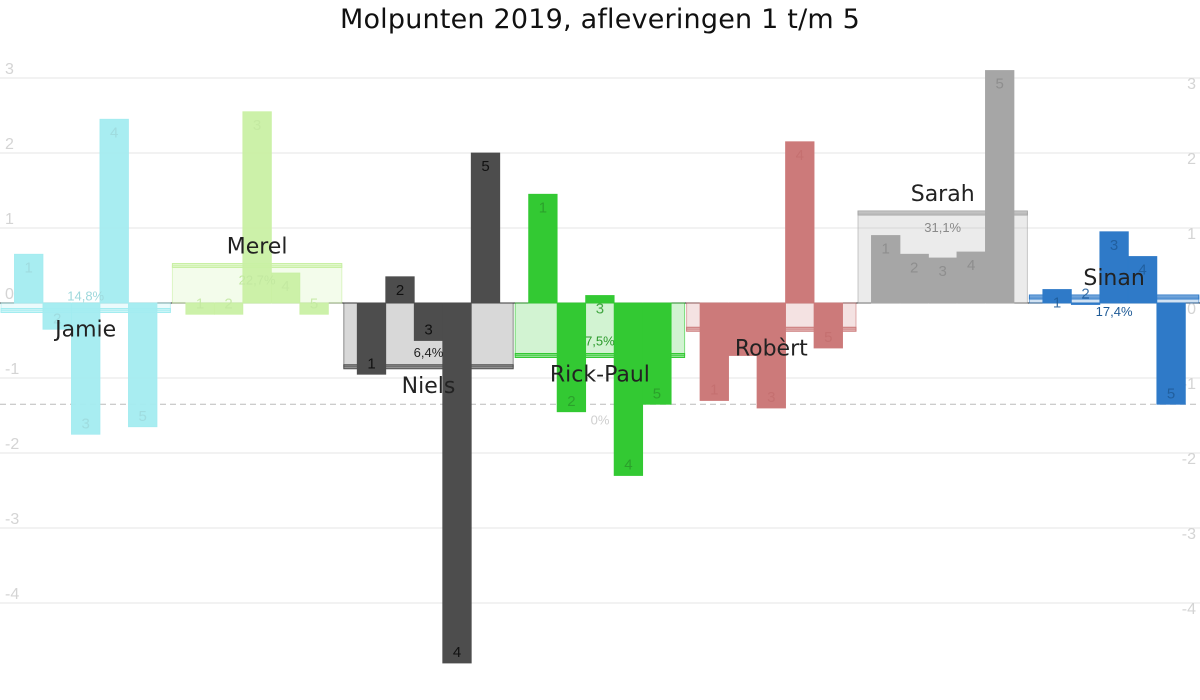 The height and width of the screenshot is (700, 1200). Describe the element at coordinates (12, 444) in the screenshot. I see `y-tick-label-left: -2` at that location.